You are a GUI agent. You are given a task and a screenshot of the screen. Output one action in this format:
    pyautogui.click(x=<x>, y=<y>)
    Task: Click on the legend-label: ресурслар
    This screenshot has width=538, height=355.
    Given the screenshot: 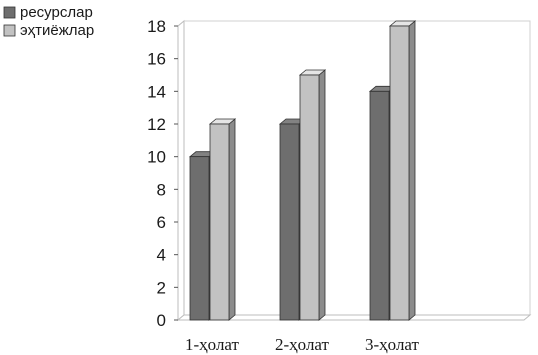 What is the action you would take?
    pyautogui.click(x=56, y=12)
    